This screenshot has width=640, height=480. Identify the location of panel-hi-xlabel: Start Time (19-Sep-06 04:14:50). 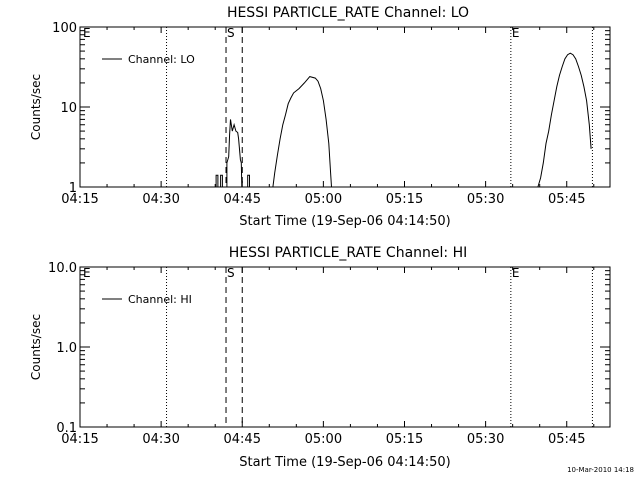
(344, 462).